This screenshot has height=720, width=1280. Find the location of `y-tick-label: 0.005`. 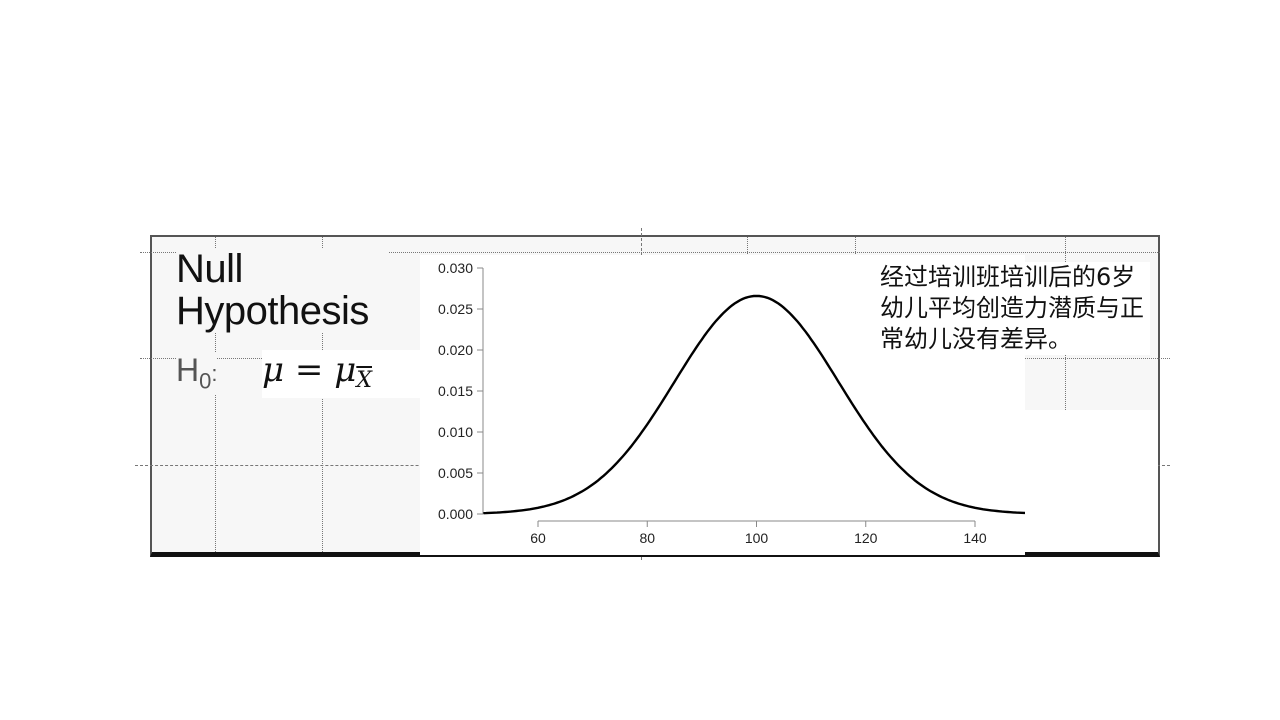

y-tick-label: 0.005 is located at coordinates (455, 473).